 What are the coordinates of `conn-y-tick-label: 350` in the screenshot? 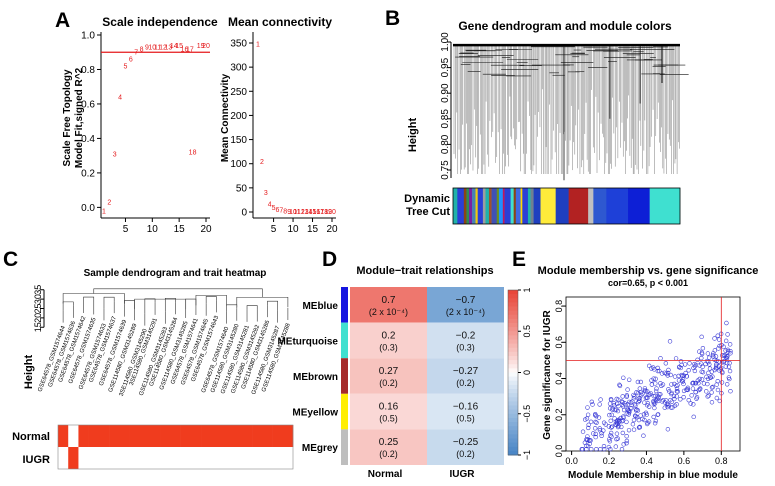 It's located at (238, 44).